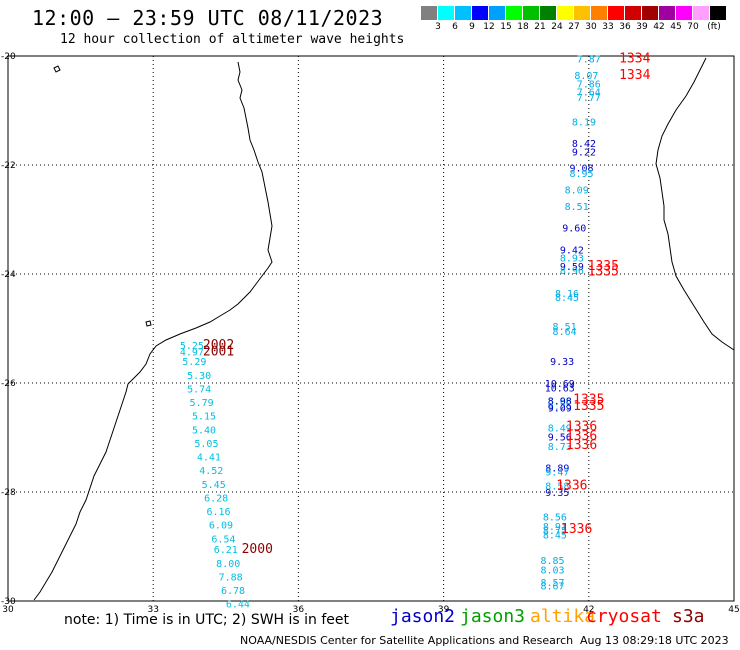  What do you see at coordinates (574, 27) in the screenshot?
I see `scale-label: 27` at bounding box center [574, 27].